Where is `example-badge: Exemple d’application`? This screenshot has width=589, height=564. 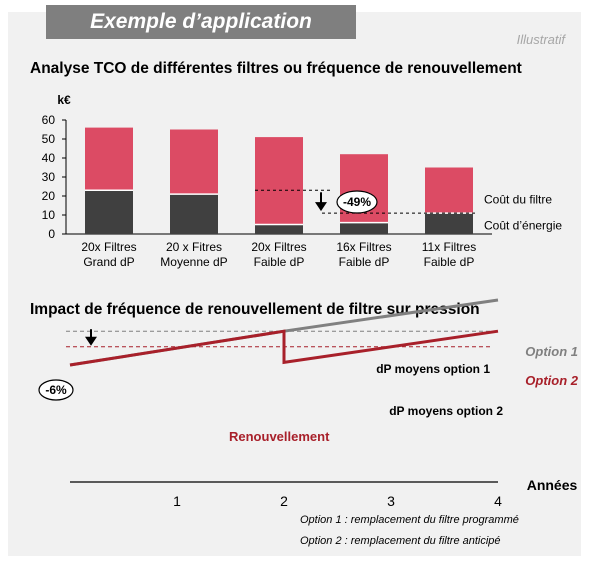 example-badge: Exemple d’application is located at coordinates (201, 22).